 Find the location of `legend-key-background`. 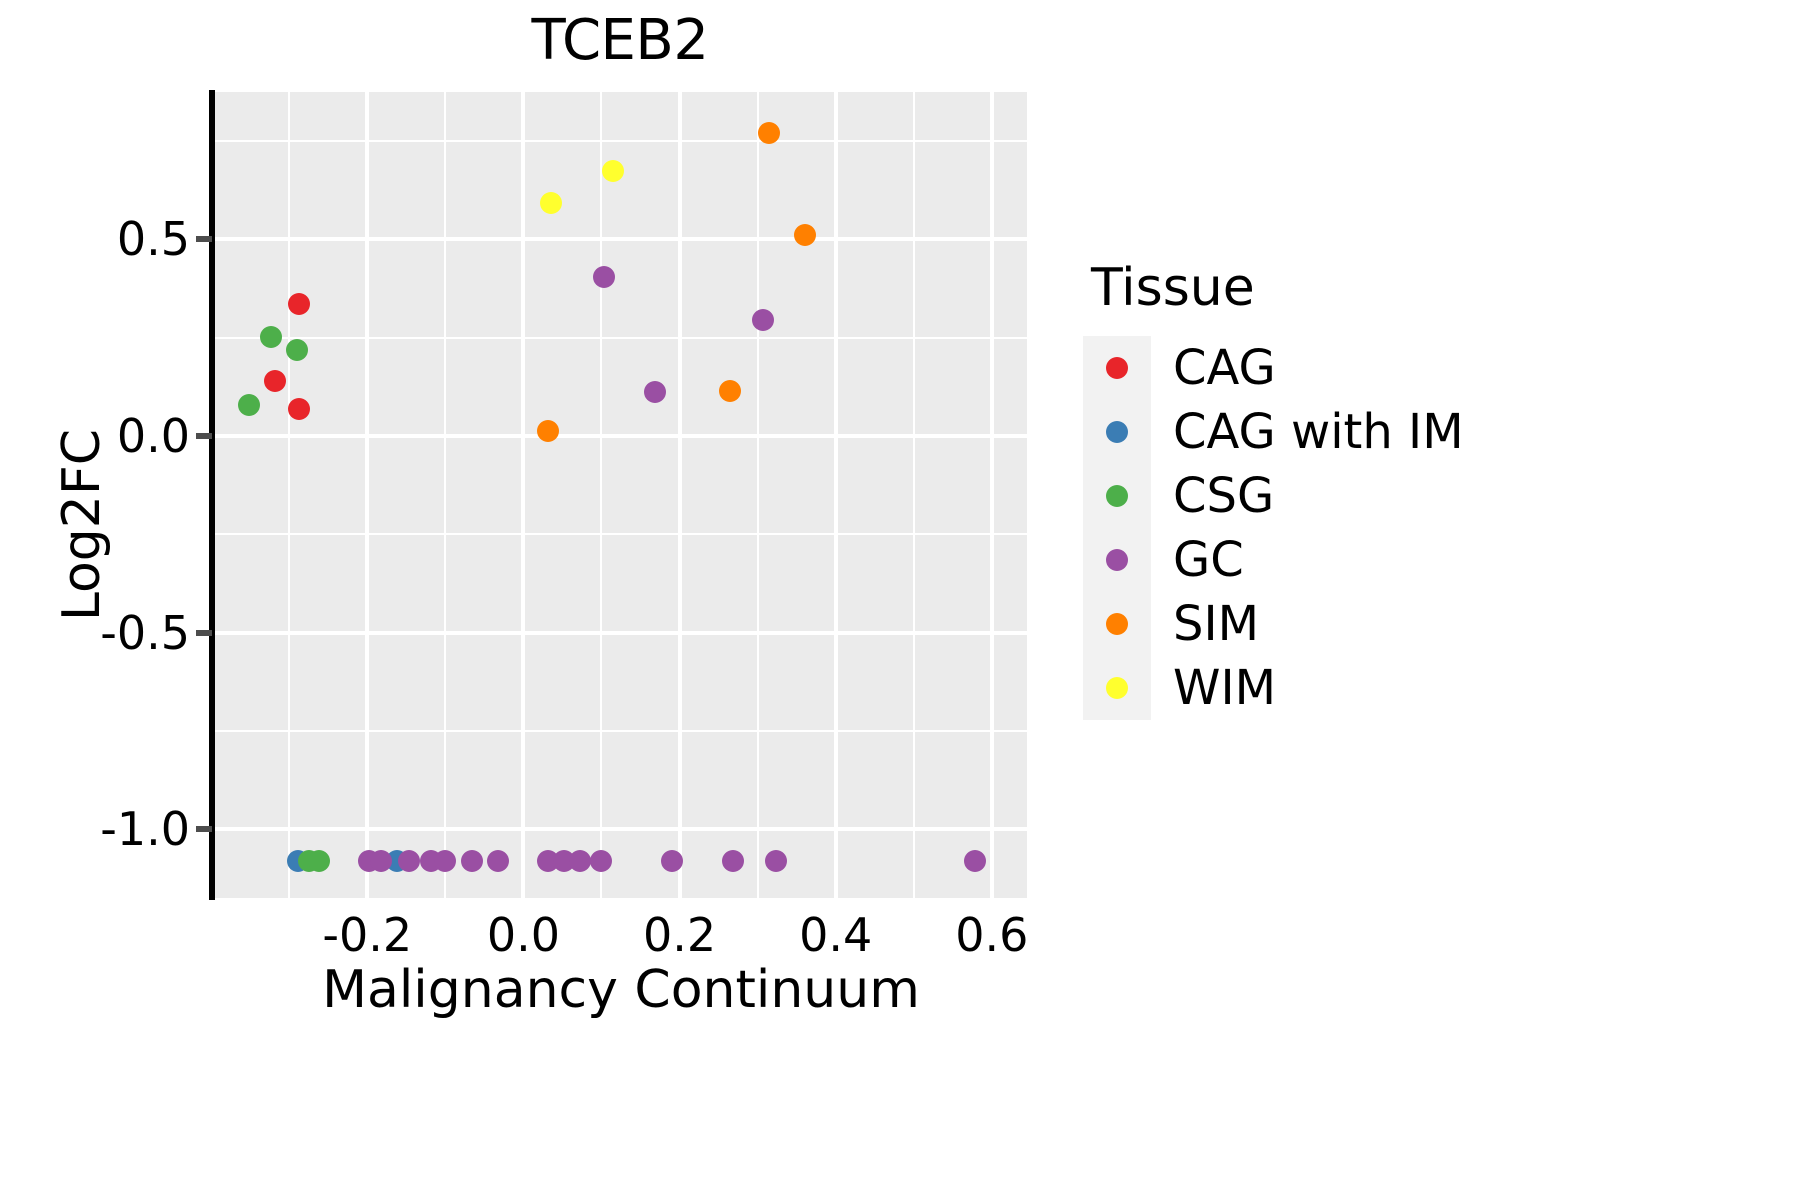

legend-key-background is located at coordinates (1117, 528).